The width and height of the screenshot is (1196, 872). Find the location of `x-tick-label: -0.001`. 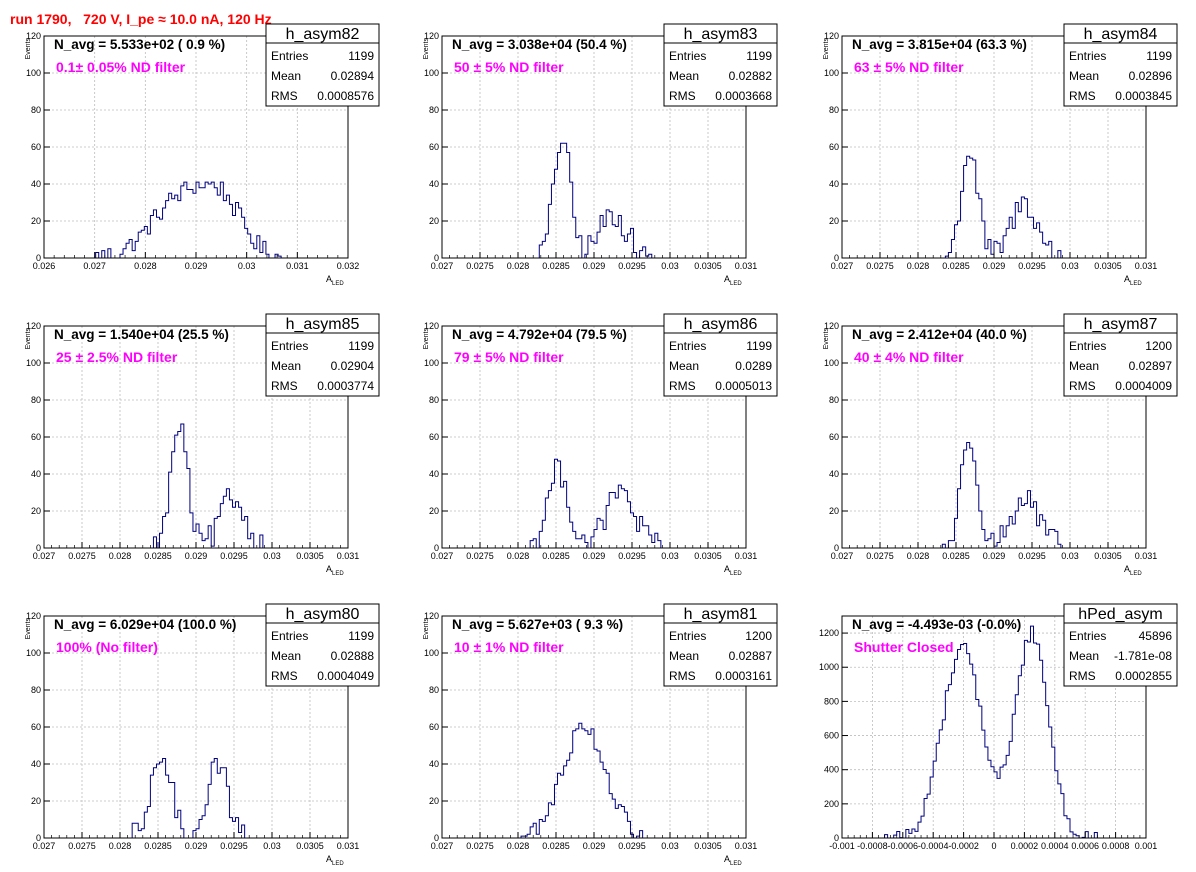

x-tick-label: -0.001 is located at coordinates (842, 846).